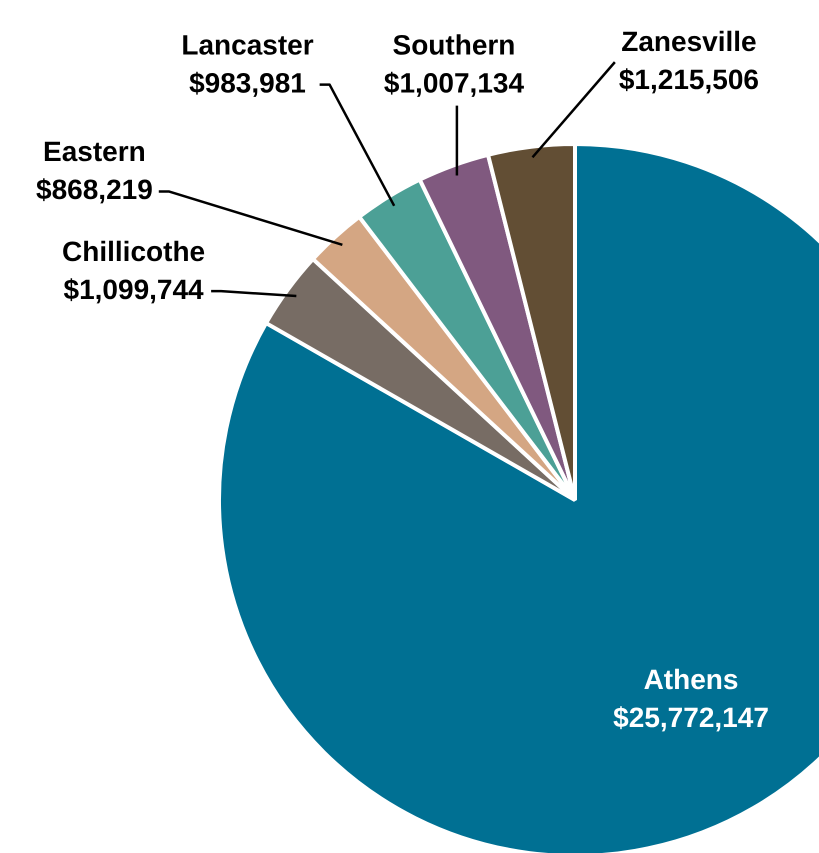  Describe the element at coordinates (134, 251) in the screenshot. I see `slice-label: Chillicothe` at that location.